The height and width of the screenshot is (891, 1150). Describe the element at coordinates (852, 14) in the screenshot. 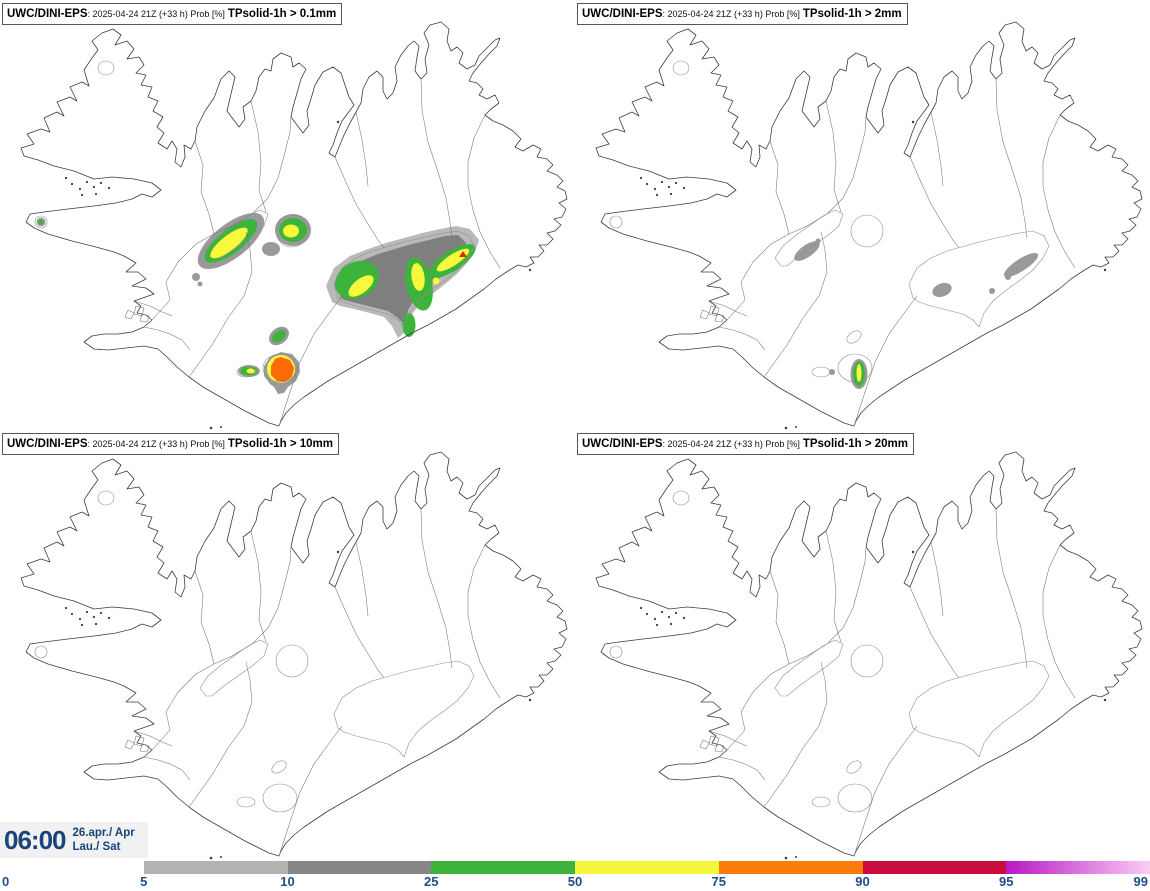

I see `threshold-label: TPsolid-1h > 2mm` at that location.